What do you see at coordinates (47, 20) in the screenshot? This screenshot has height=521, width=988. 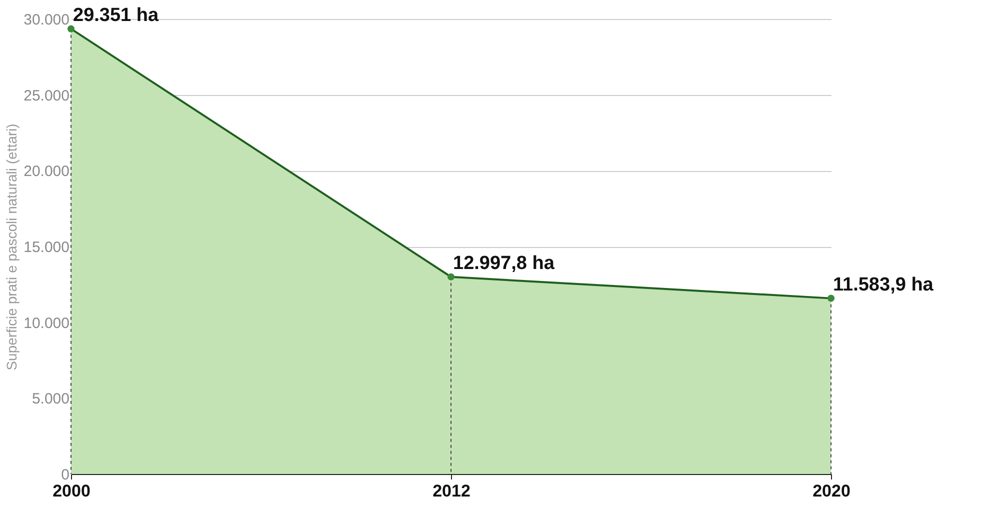 I see `y-tick-label: 30.000` at bounding box center [47, 20].